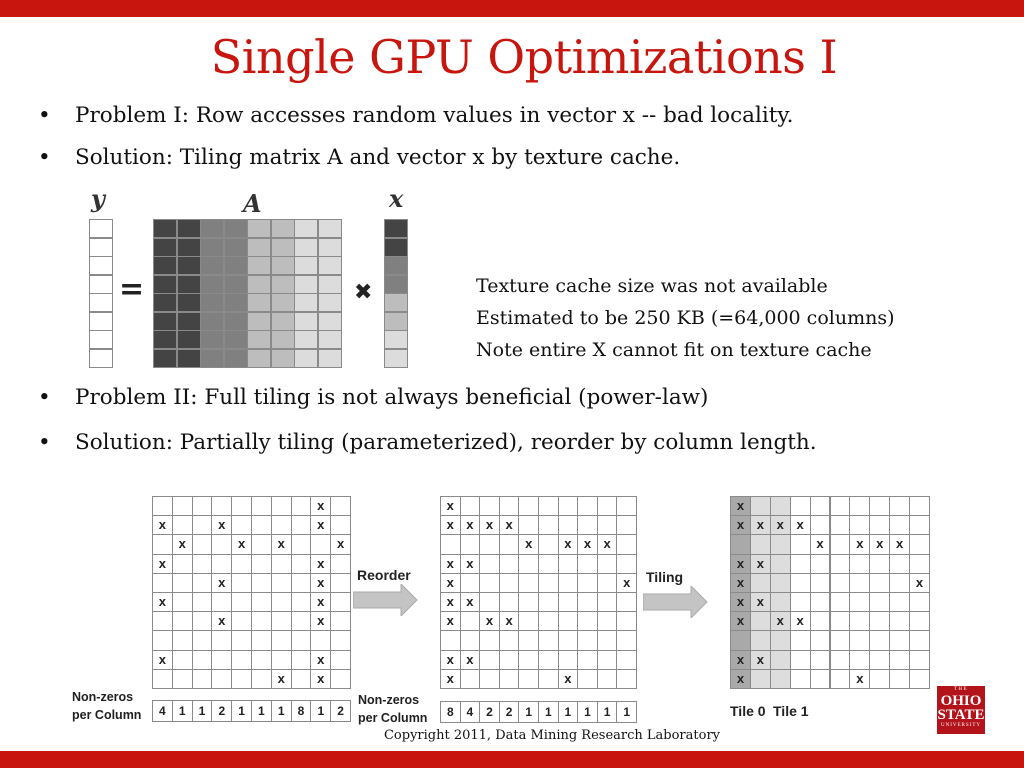 The image size is (1024, 768). I want to click on label-line: per Column, so click(107, 715).